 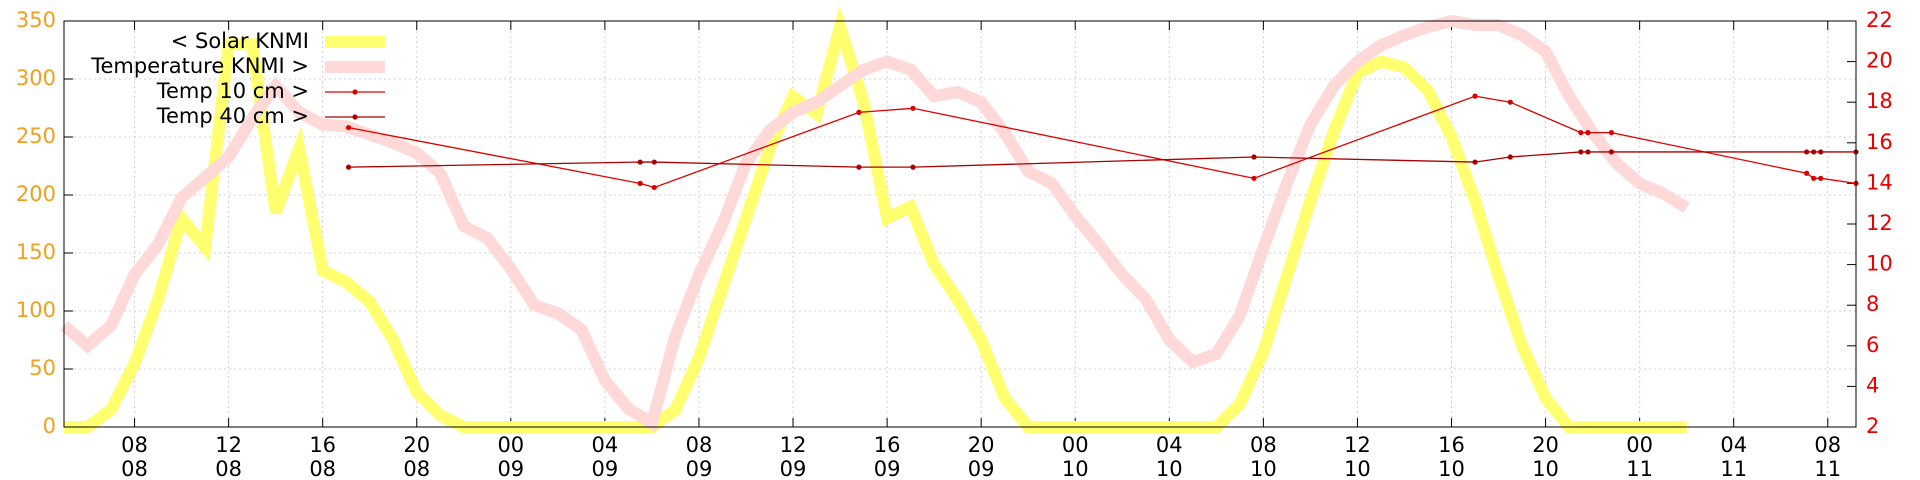 I want to click on y2-tick-label: 8, so click(x=1872, y=304).